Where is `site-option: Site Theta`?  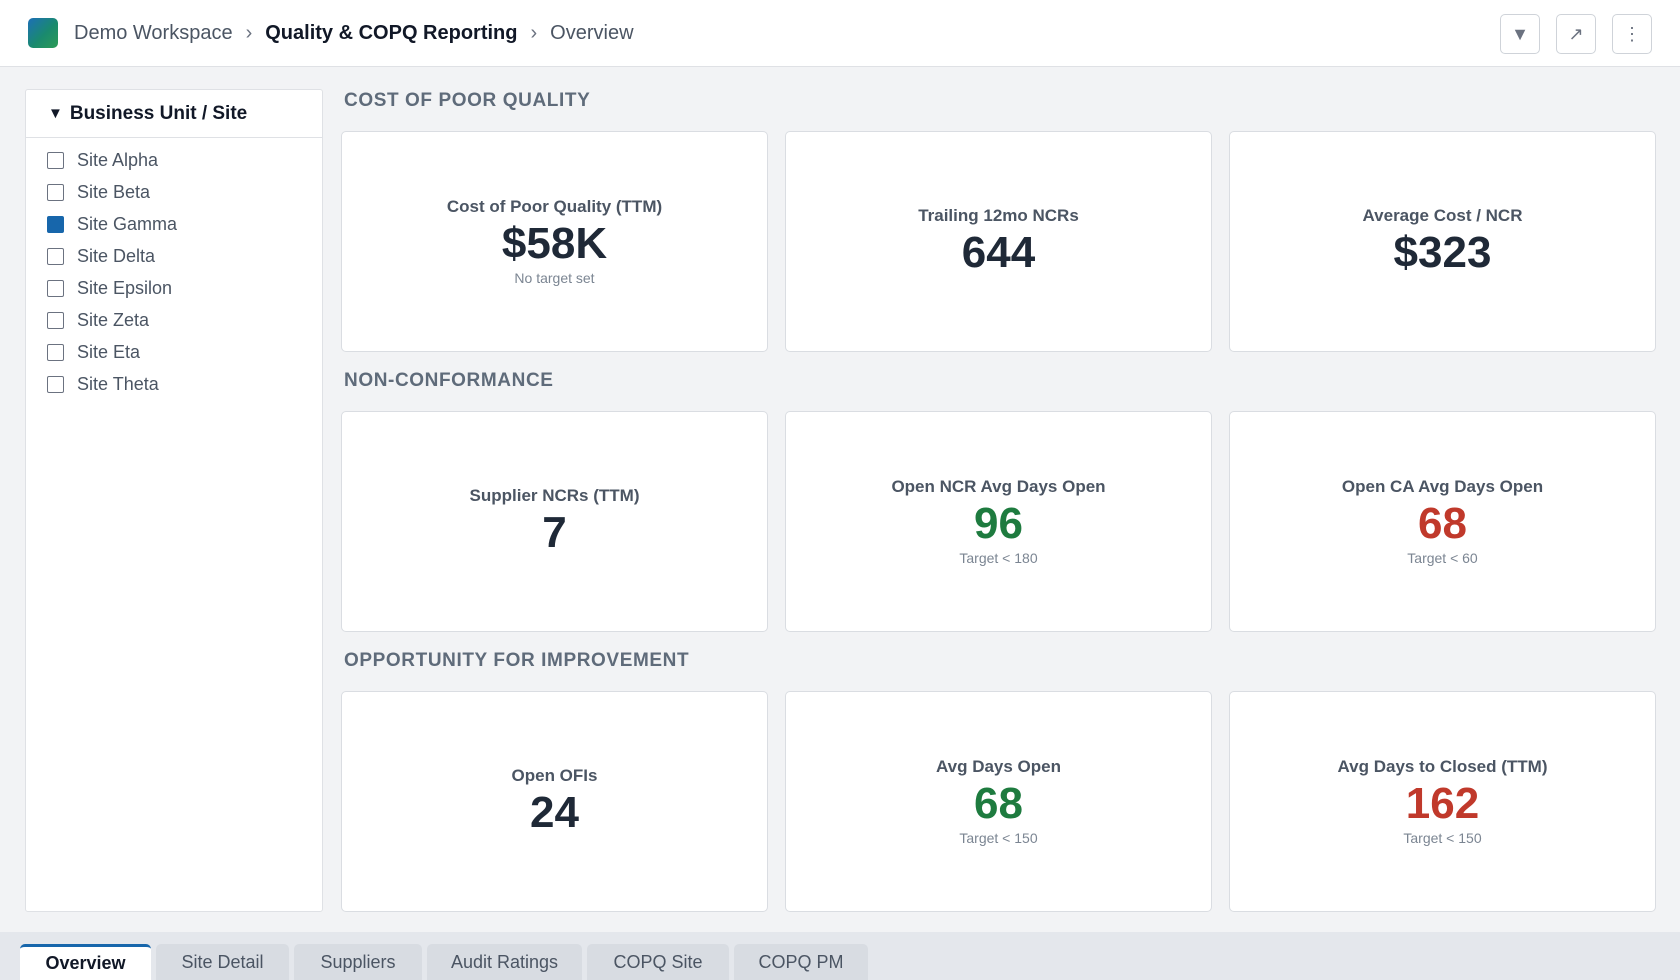 site-option: Site Theta is located at coordinates (174, 384).